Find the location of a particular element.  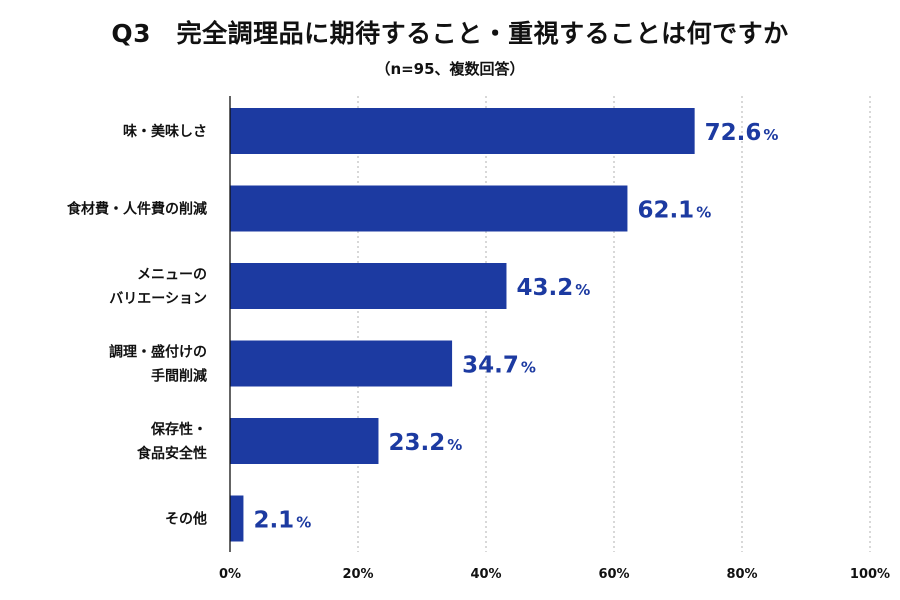

category-label: 調理・盛付けの手間削減 is located at coordinates (158, 364).